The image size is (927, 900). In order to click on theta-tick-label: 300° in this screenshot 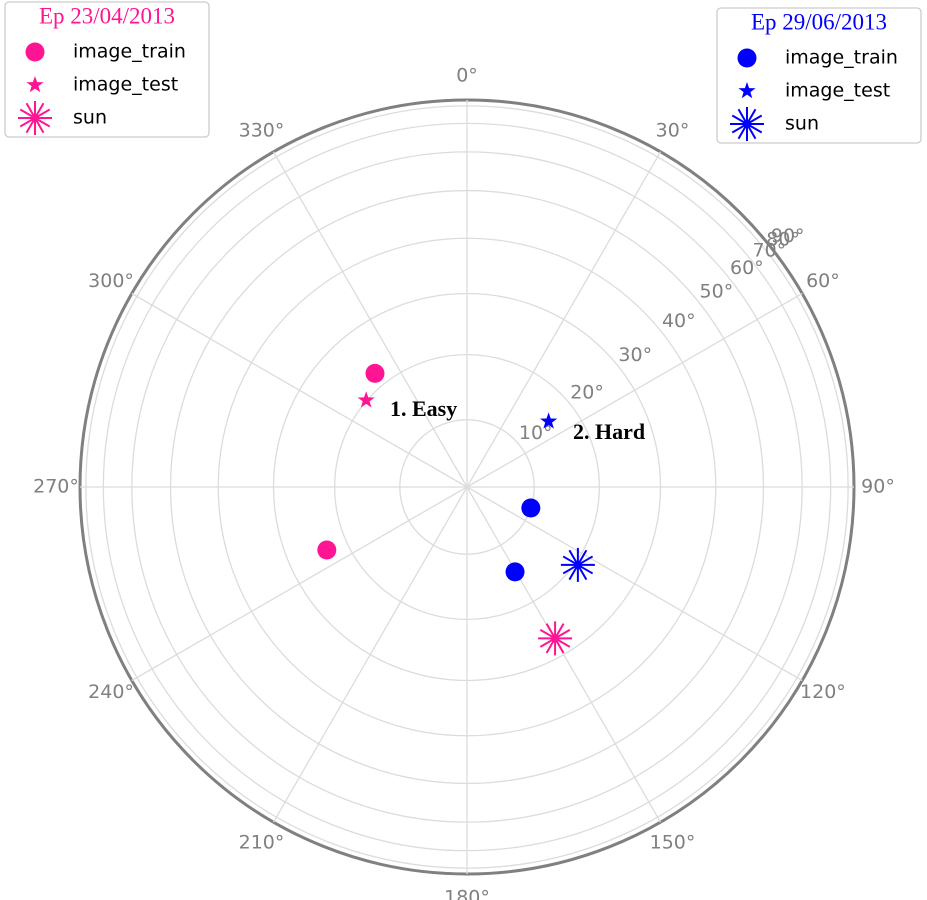, I will do `click(111, 281)`.